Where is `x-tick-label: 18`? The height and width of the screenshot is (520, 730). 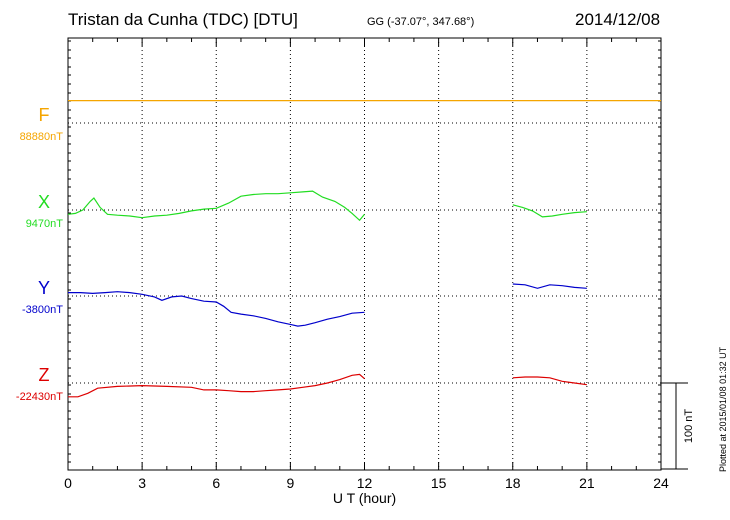 x-tick-label: 18 is located at coordinates (513, 483).